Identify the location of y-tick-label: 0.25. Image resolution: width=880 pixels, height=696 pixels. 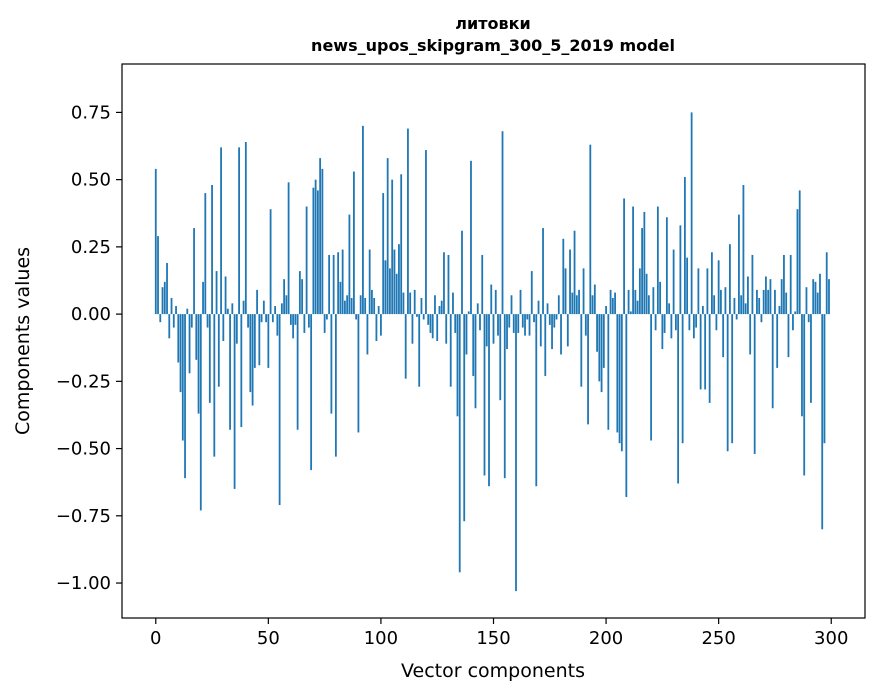
(91, 247).